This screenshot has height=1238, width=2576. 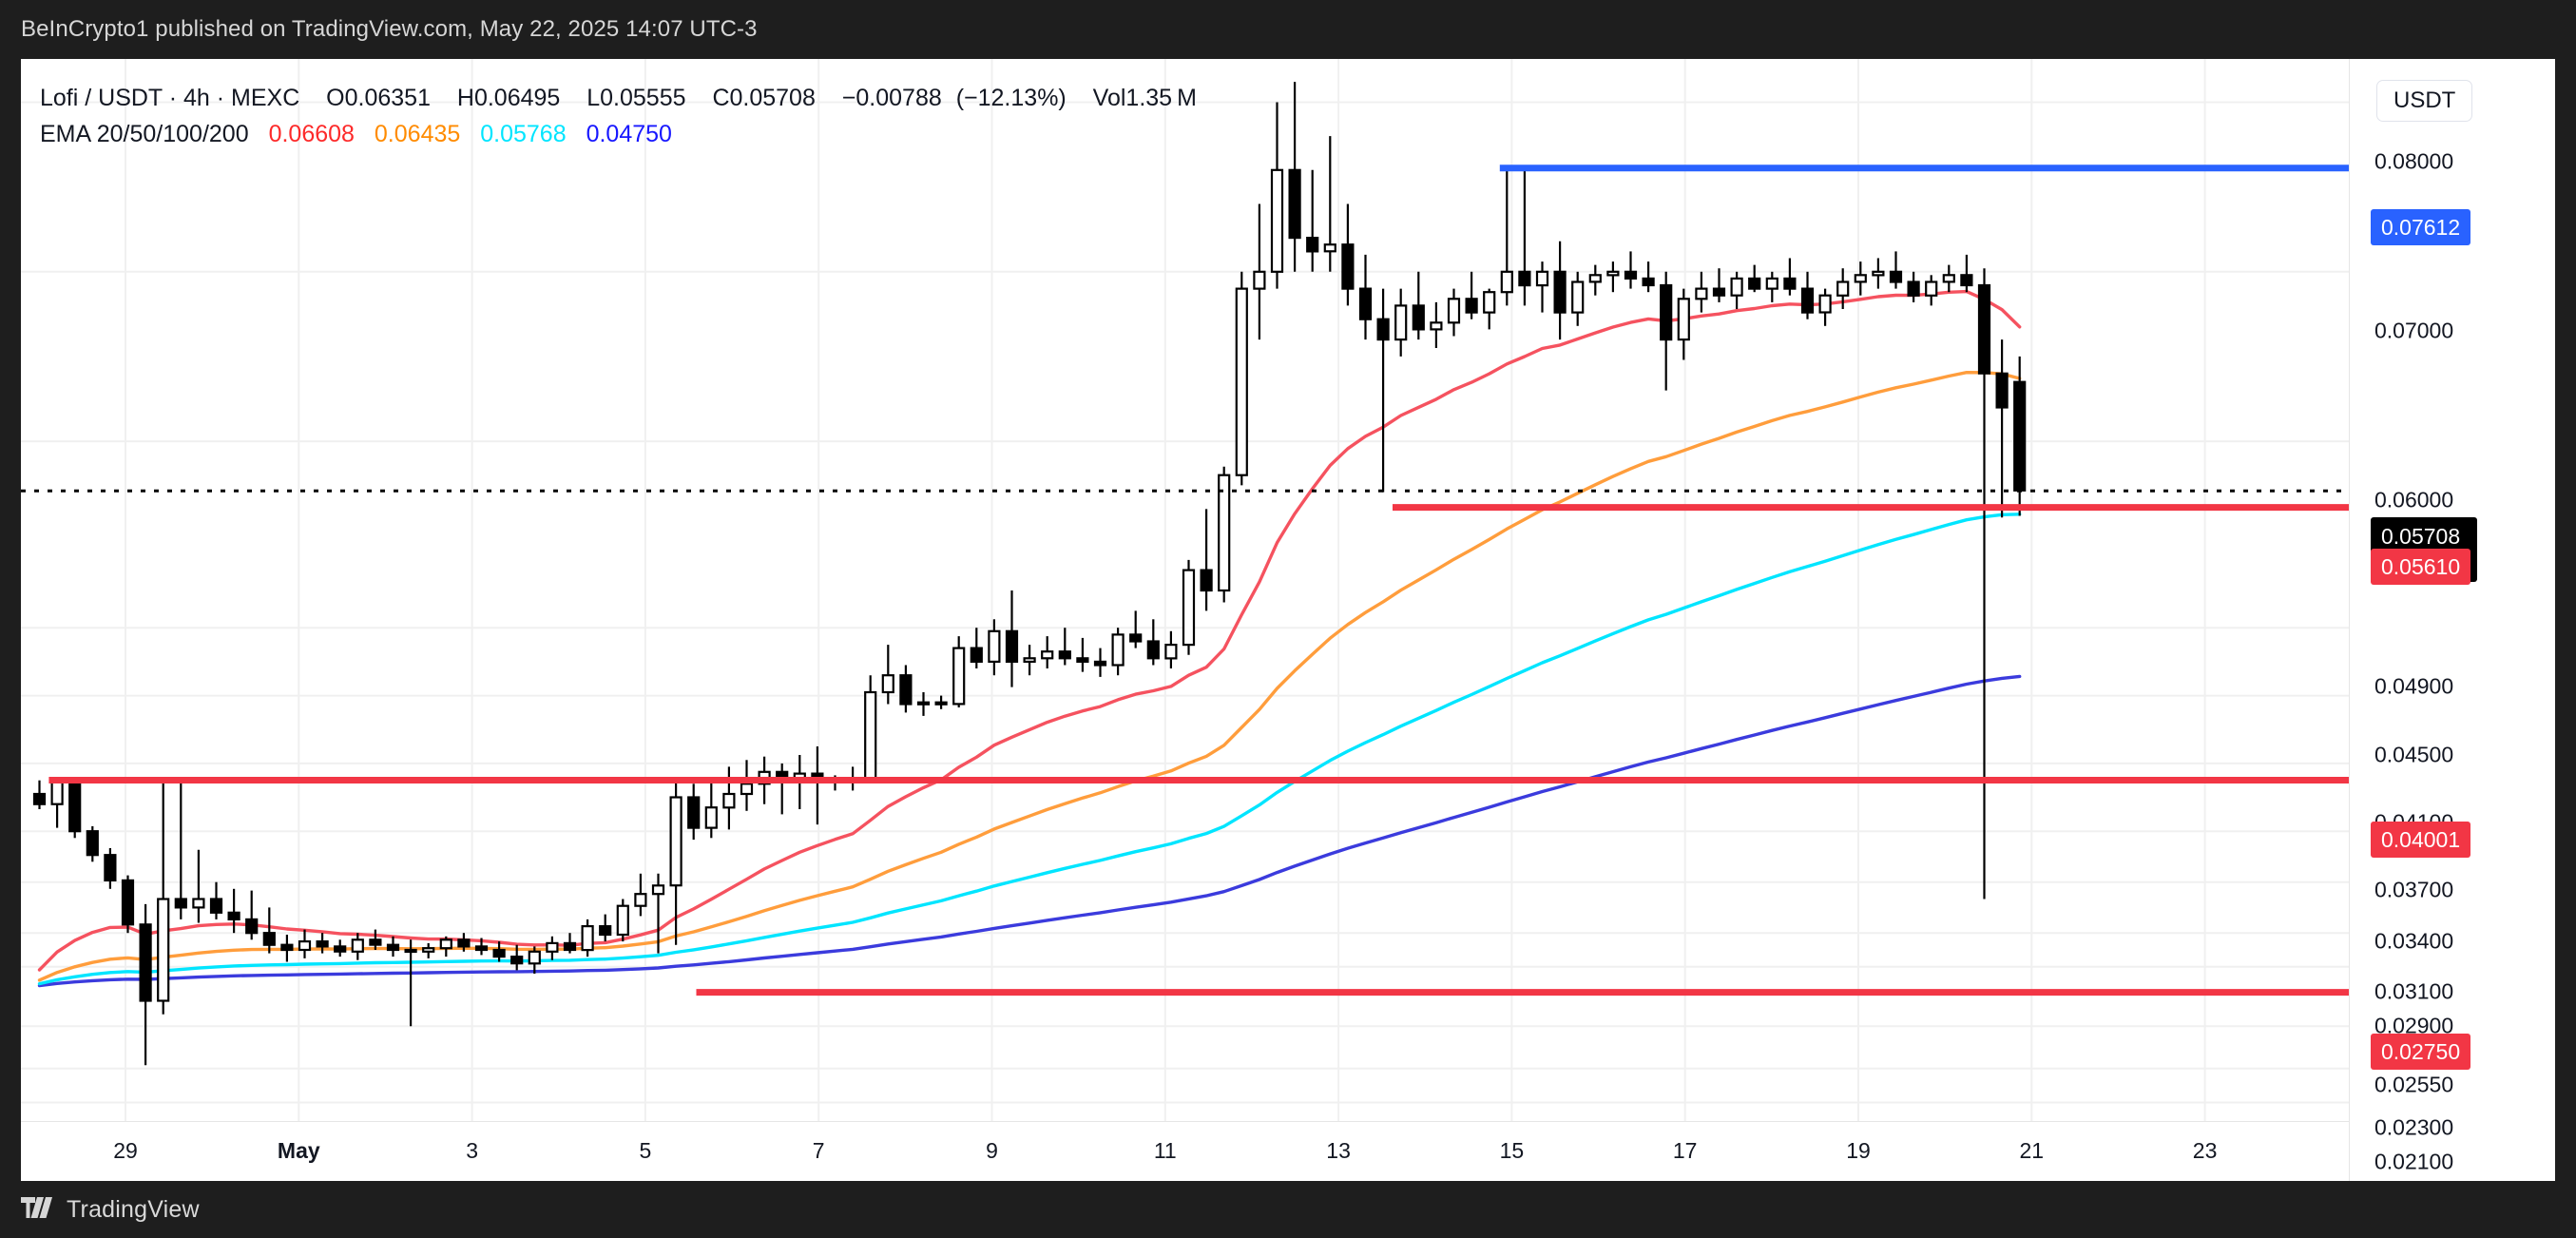 What do you see at coordinates (2414, 941) in the screenshot?
I see `price-tick: 0.03400` at bounding box center [2414, 941].